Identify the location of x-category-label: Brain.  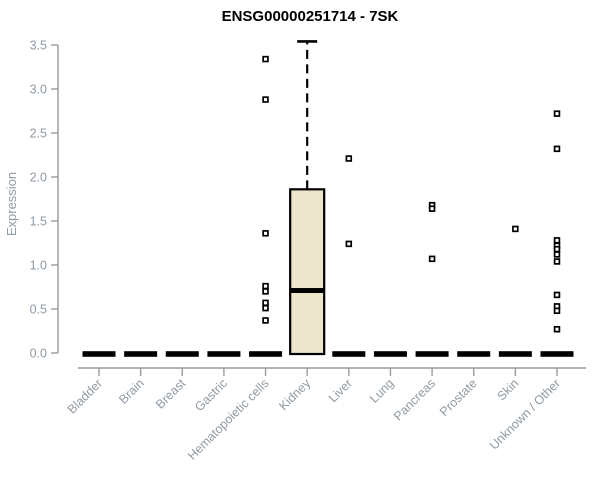
(131, 391).